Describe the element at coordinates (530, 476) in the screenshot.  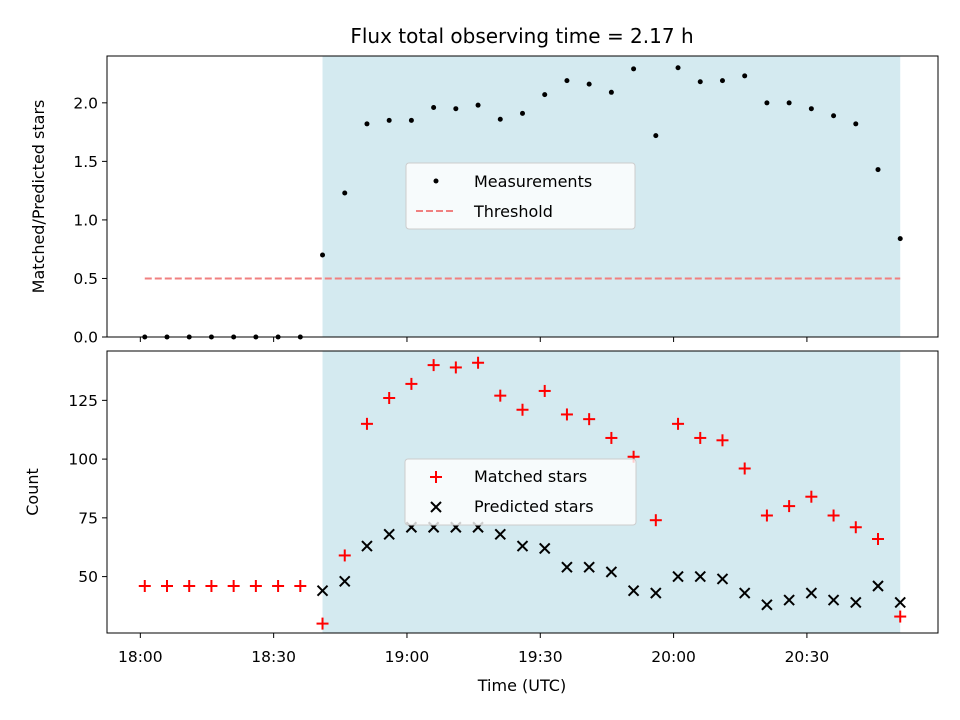
I see `legend-matched-label: Matched stars` at that location.